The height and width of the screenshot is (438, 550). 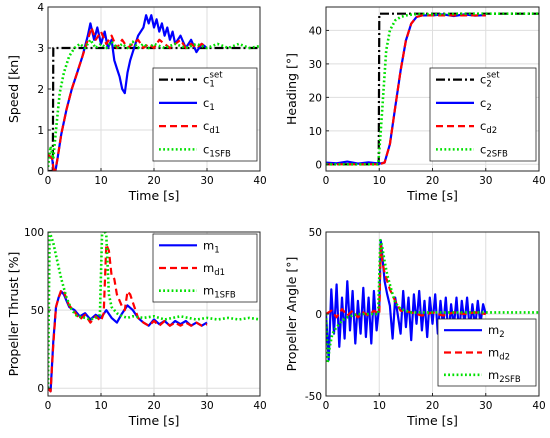 What do you see at coordinates (40, 8) in the screenshot?
I see `y-tick-label: 4` at bounding box center [40, 8].